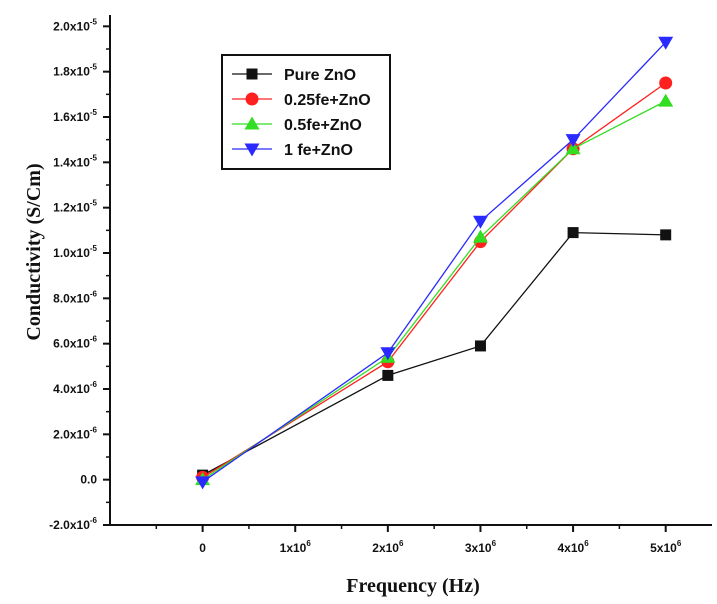  I want to click on y-tick-label-mantissa: 1.6x10, so click(71, 117).